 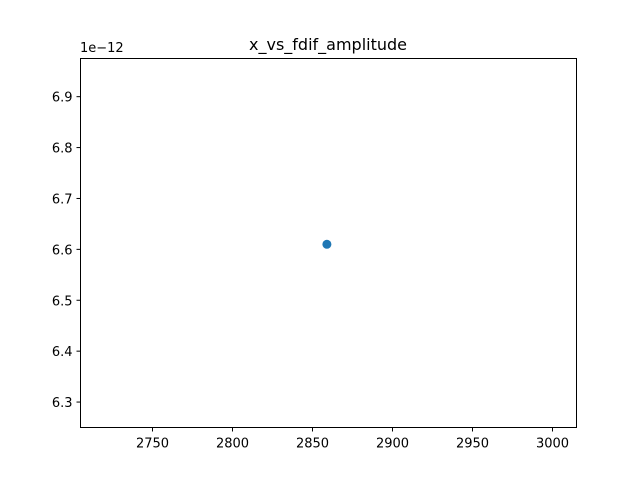 What do you see at coordinates (62, 98) in the screenshot?
I see `y-tick-label: 6.9` at bounding box center [62, 98].